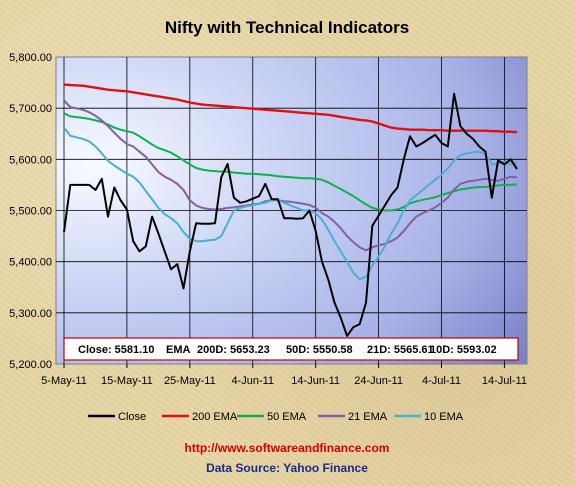 The width and height of the screenshot is (575, 486). Describe the element at coordinates (315, 381) in the screenshot. I see `x-tick-label: 14-Jun-11` at that location.